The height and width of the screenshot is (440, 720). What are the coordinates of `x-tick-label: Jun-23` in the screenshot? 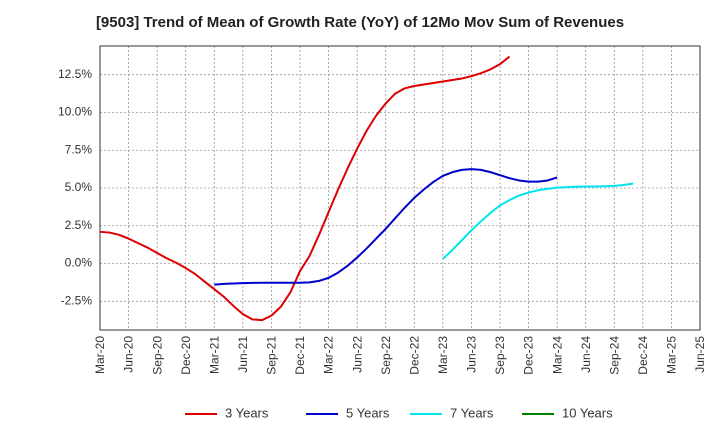 It's located at (472, 354).